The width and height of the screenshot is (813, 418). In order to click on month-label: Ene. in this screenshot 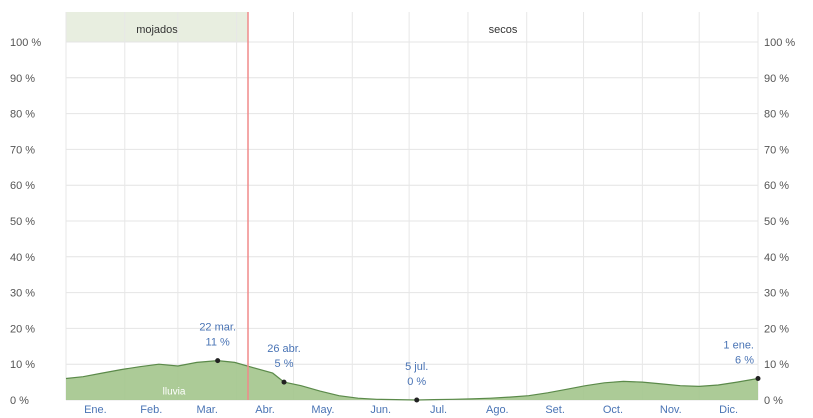, I will do `click(95, 410)`.